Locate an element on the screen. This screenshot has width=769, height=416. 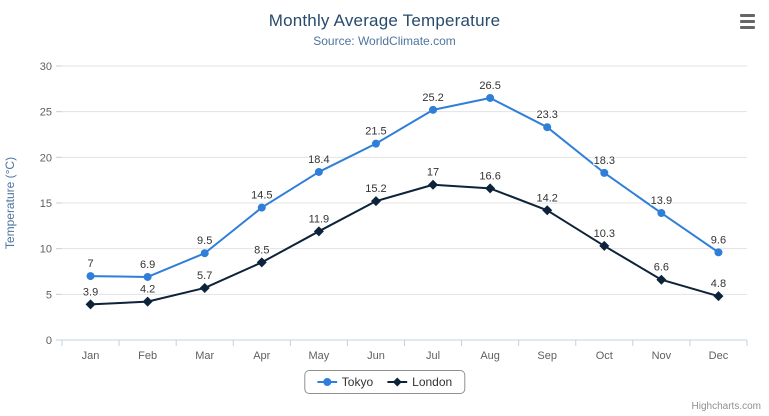
svg-text: 15 is located at coordinates (46, 204).